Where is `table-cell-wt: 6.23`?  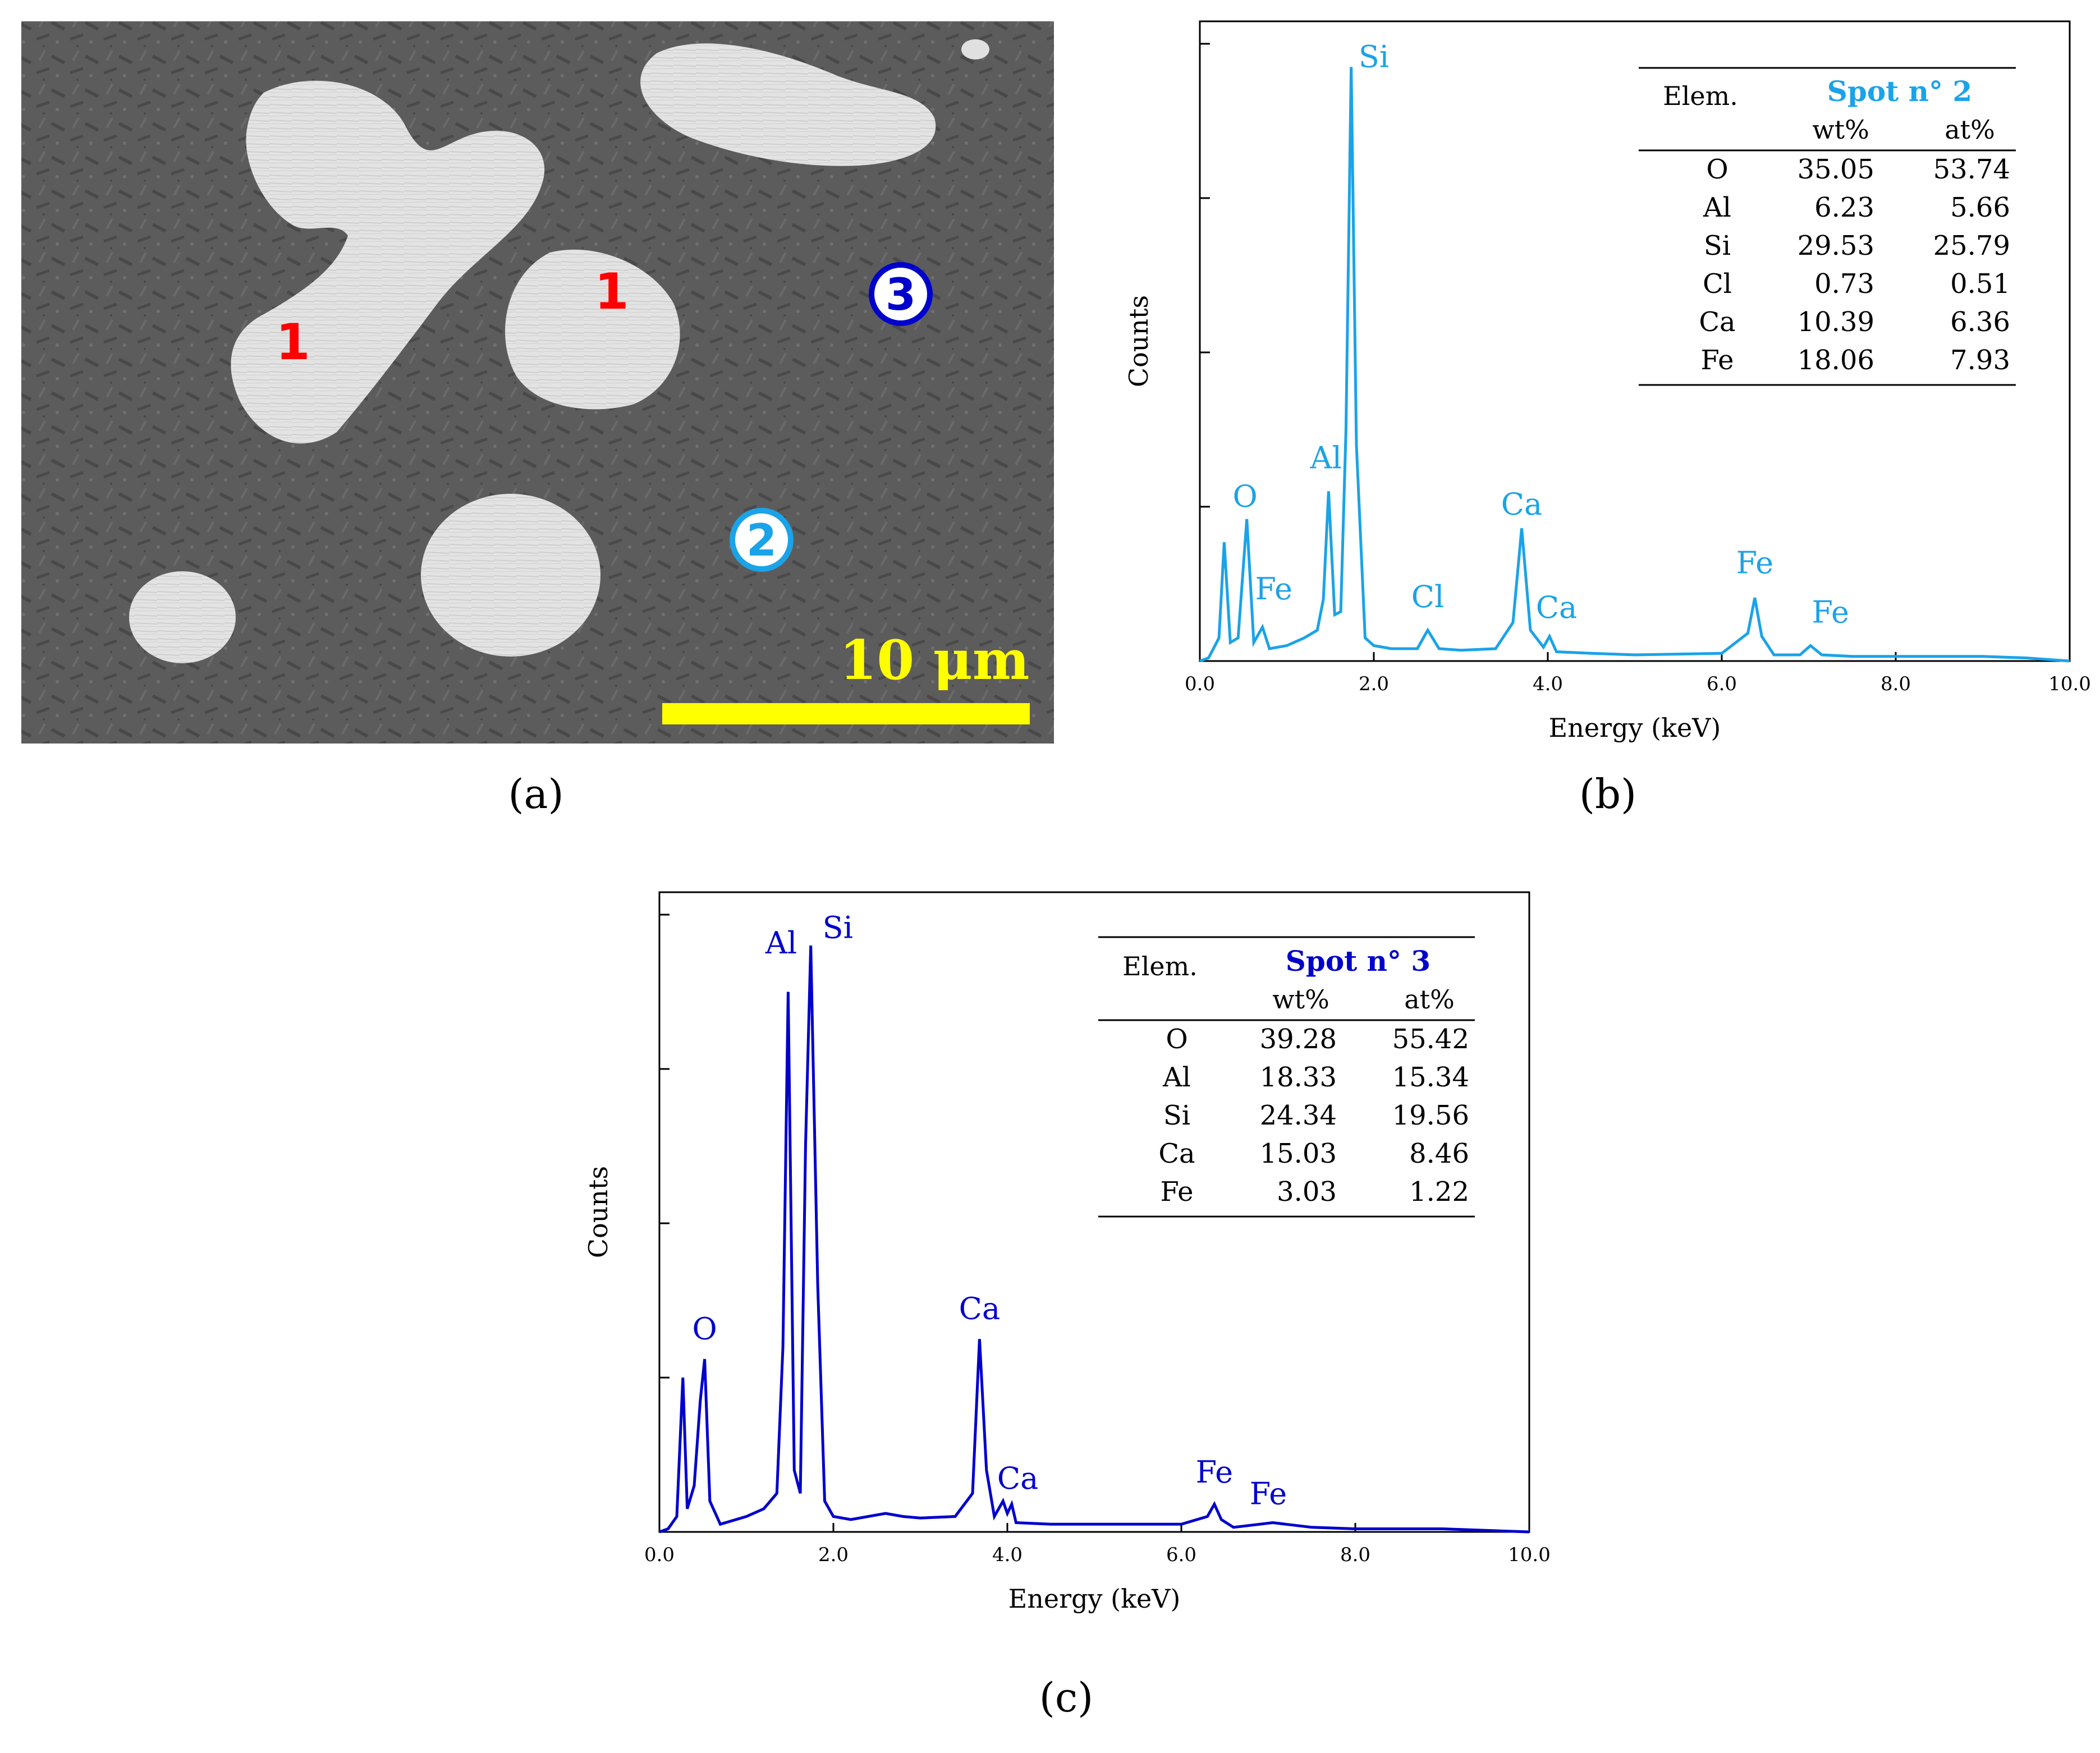 table-cell-wt: 6.23 is located at coordinates (1844, 207).